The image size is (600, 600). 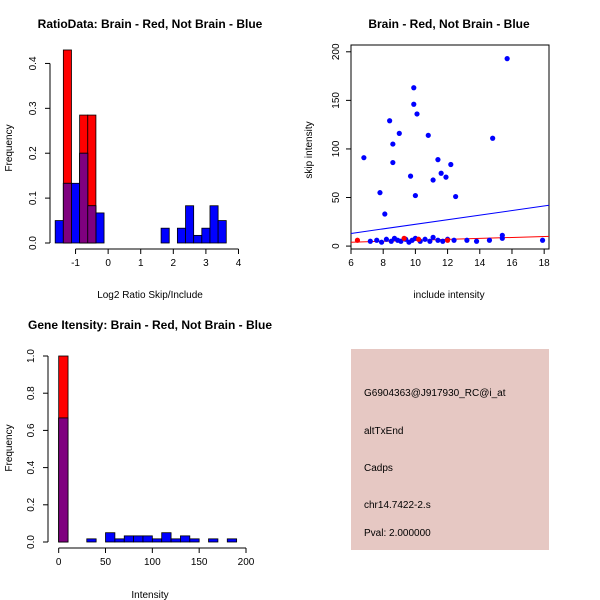 I want to click on intensity-x-tick-label-4: 200, so click(x=246, y=562).